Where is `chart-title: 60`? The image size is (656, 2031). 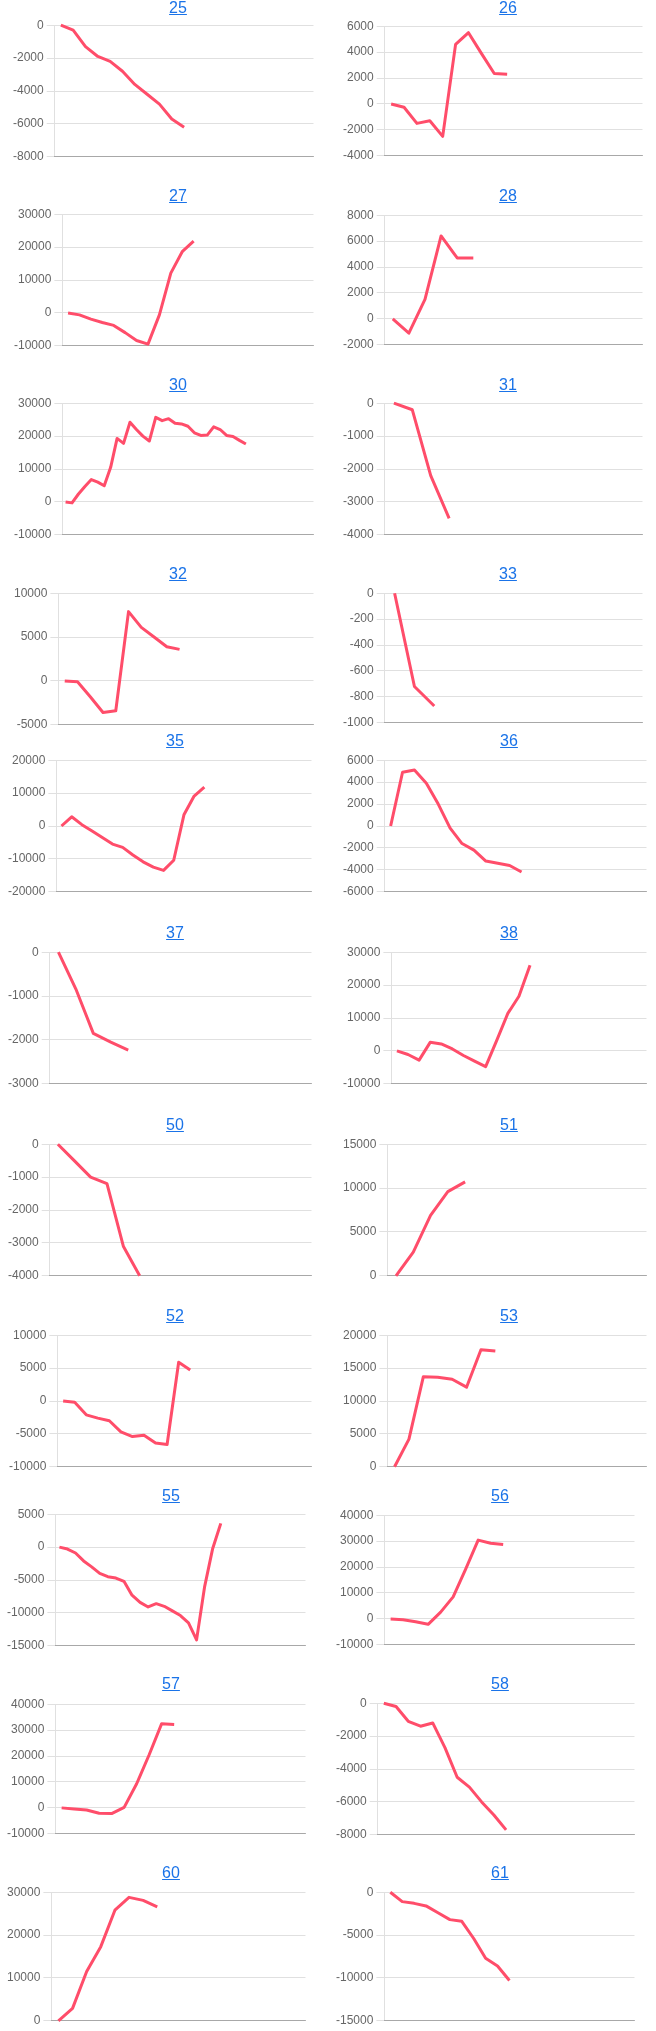 chart-title: 60 is located at coordinates (171, 1872).